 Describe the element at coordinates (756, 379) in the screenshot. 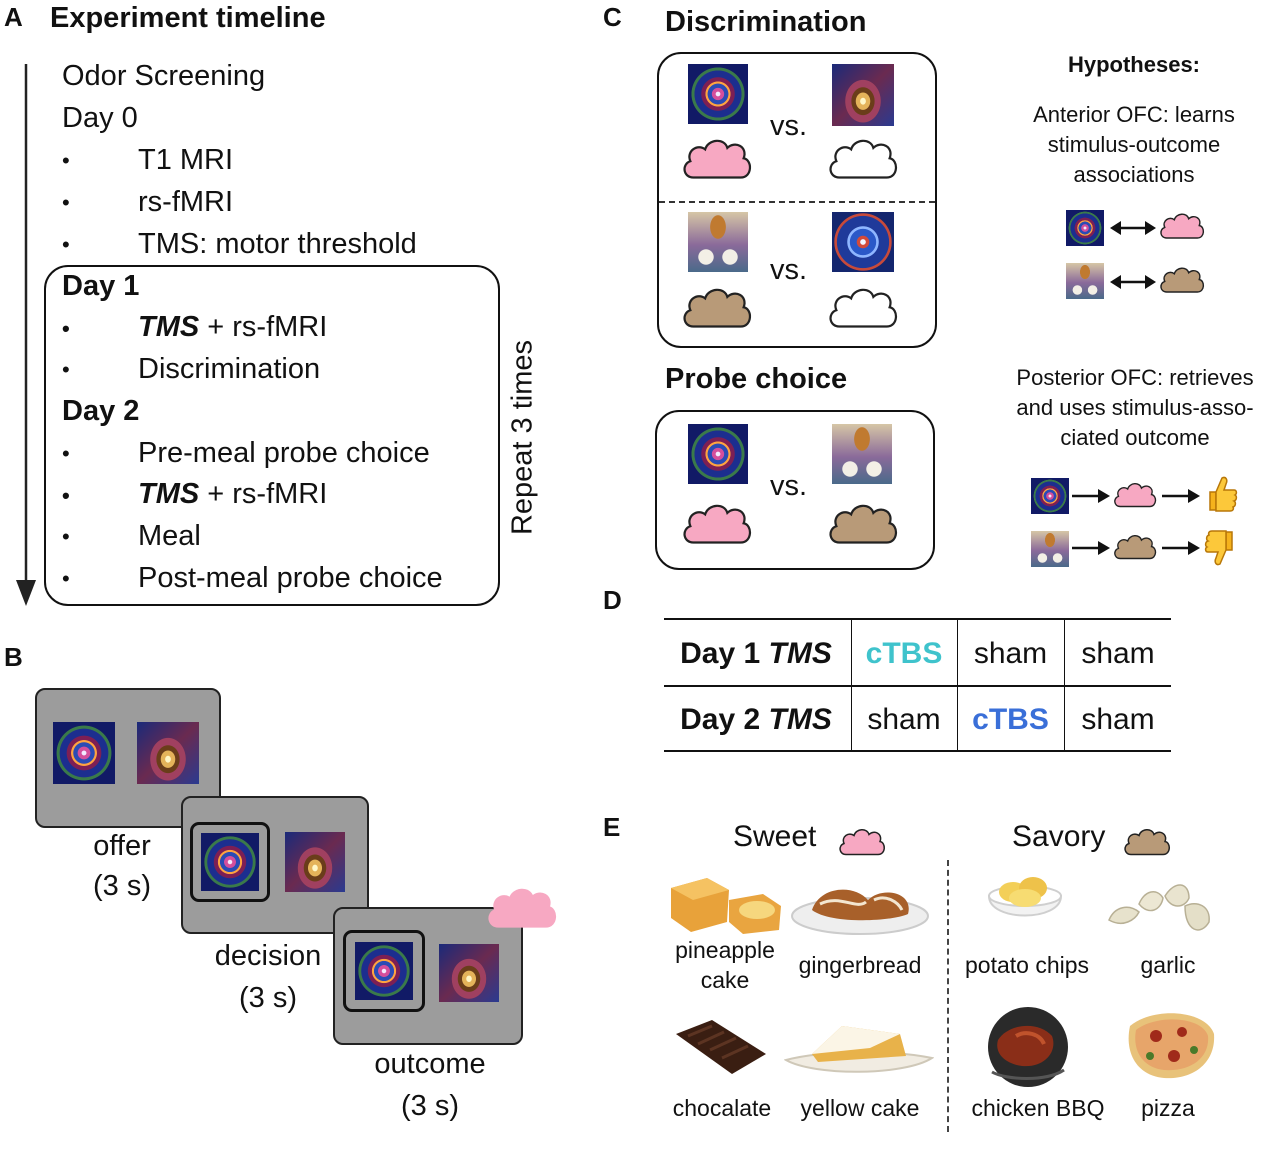

I see `probe-choice-title: Probe choice` at that location.